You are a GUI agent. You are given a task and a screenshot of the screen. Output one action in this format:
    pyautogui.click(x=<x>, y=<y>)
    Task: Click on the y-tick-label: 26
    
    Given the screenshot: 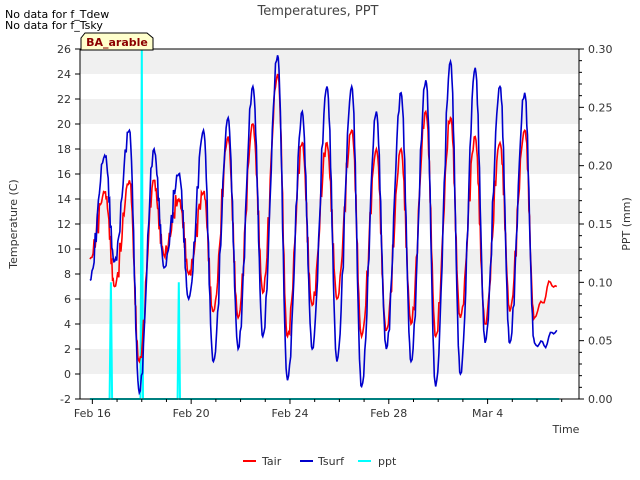 What is the action you would take?
    pyautogui.click(x=64, y=49)
    